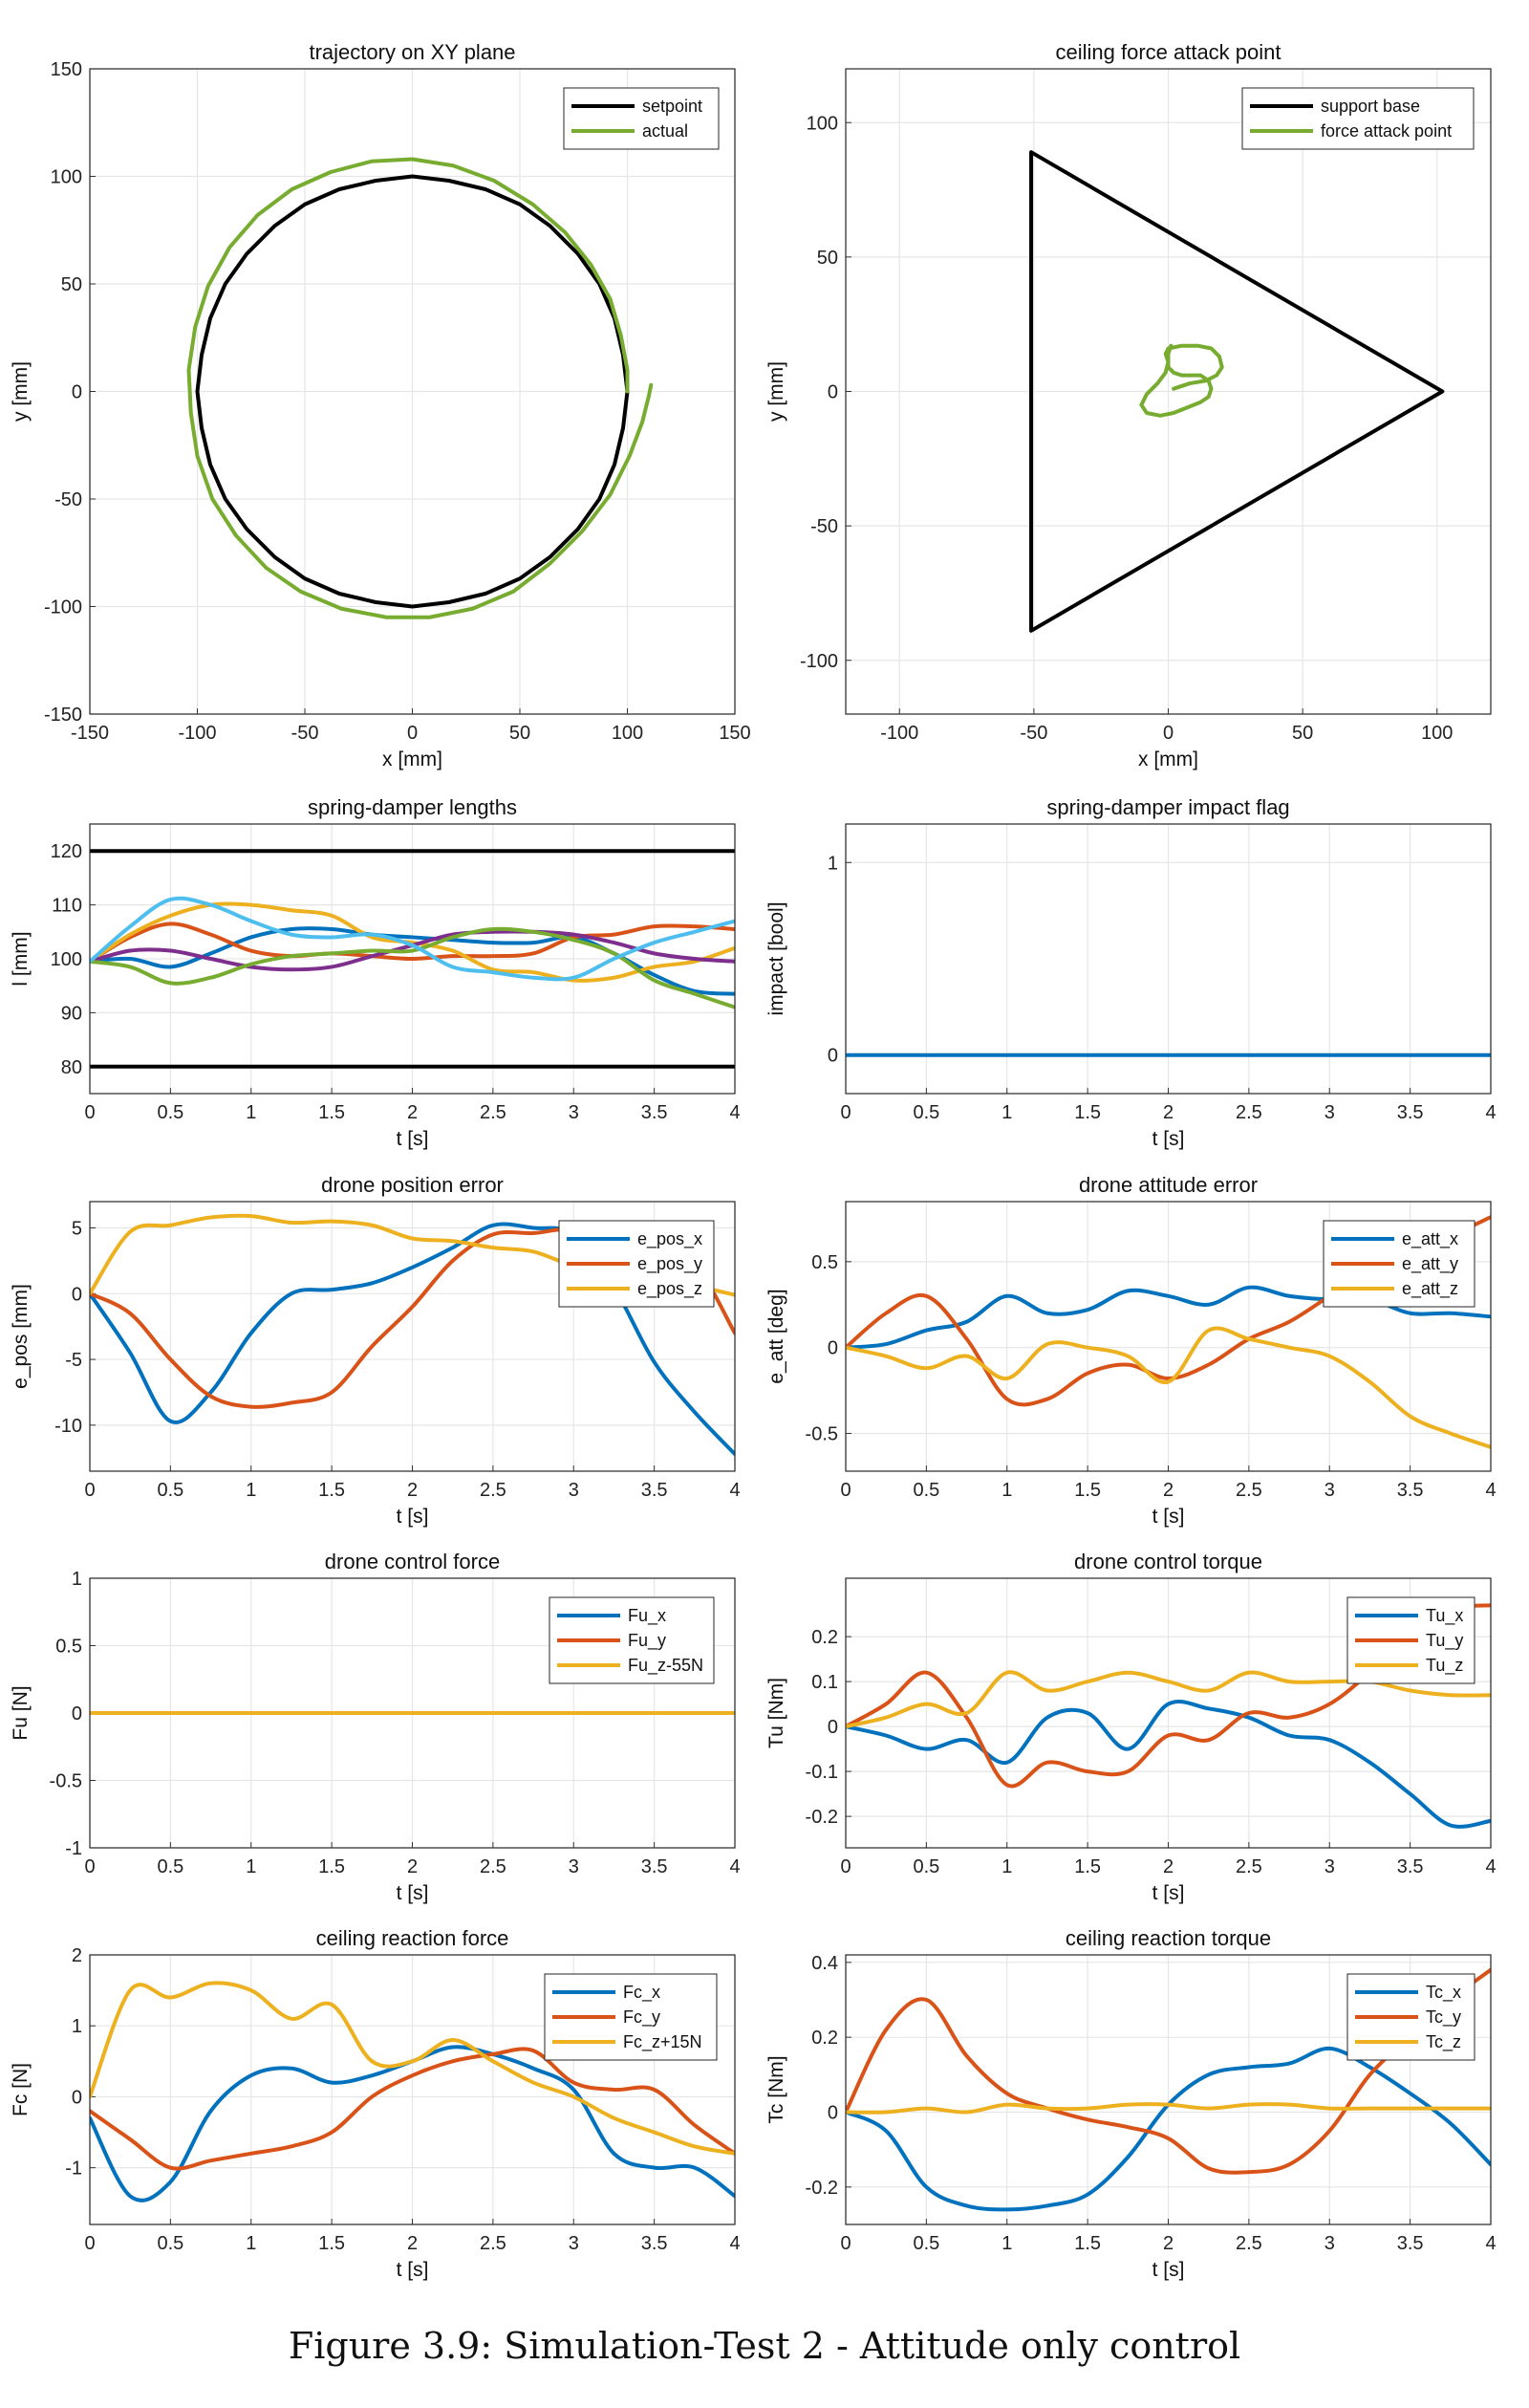 Image resolution: width=1529 pixels, height=2408 pixels. Describe the element at coordinates (1410, 1640) in the screenshot. I see `legend: Tu_x Tu_y Tu_z` at that location.